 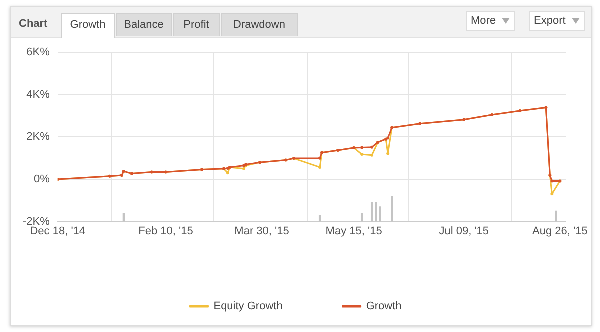 I want to click on y-tick-label: 4K%, so click(x=38, y=94).